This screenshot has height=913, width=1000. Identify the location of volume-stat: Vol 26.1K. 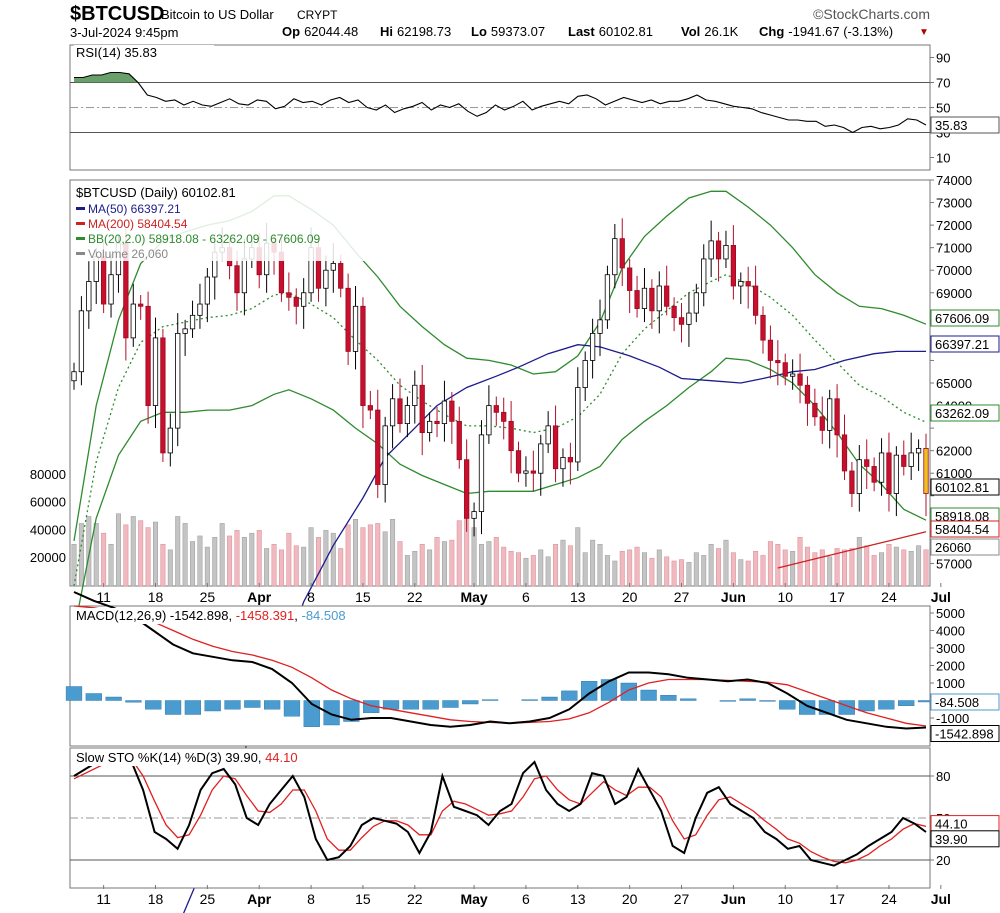
(709, 31).